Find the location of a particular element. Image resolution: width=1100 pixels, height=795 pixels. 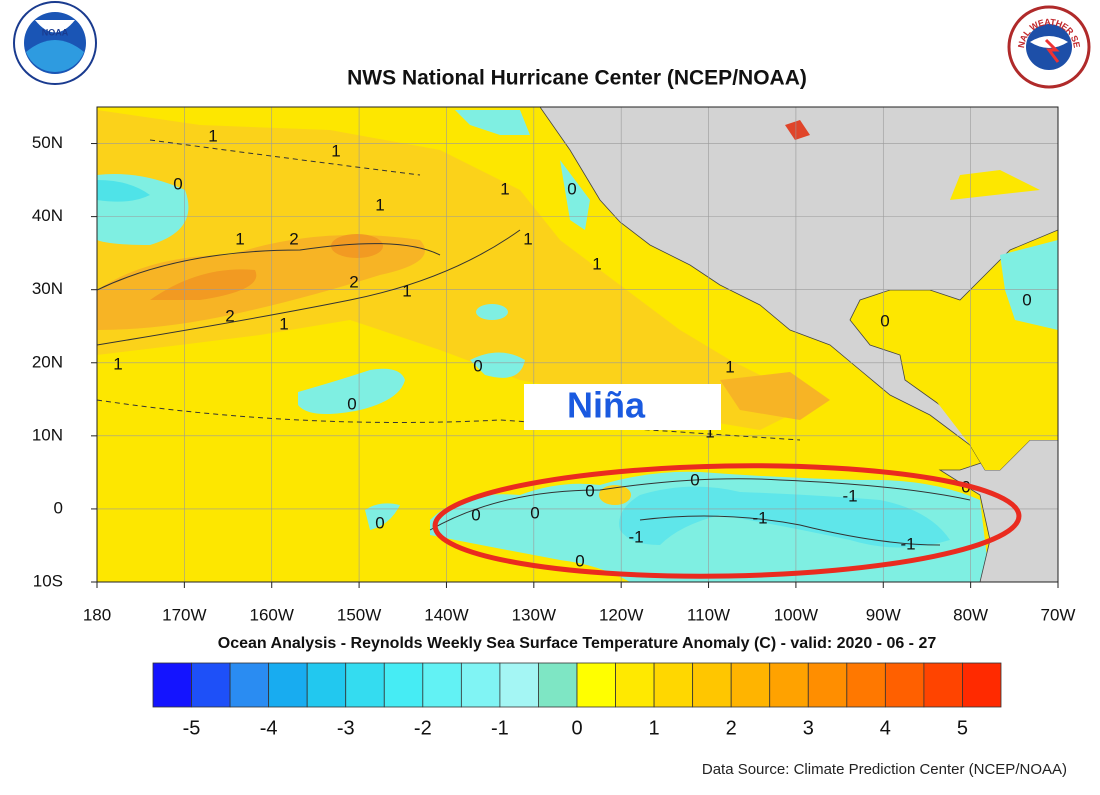

x-tick-label: 150W is located at coordinates (359, 614).